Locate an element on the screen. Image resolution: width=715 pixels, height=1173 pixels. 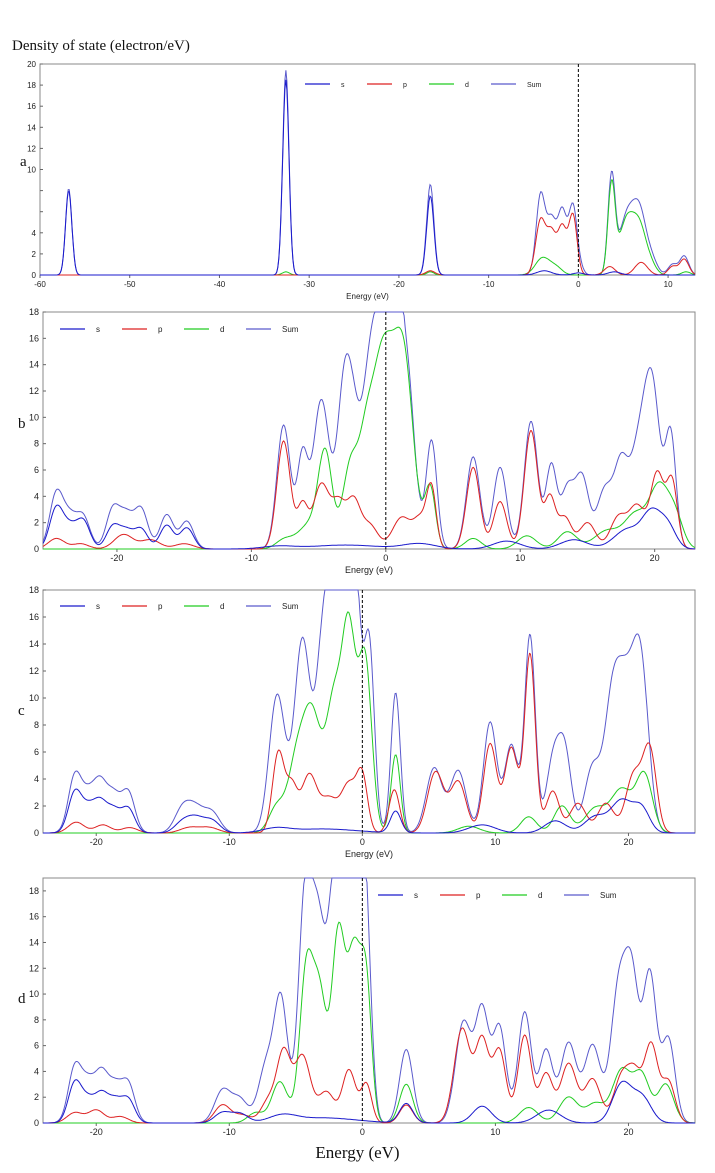
series-p-line is located at coordinates (369, 1075).